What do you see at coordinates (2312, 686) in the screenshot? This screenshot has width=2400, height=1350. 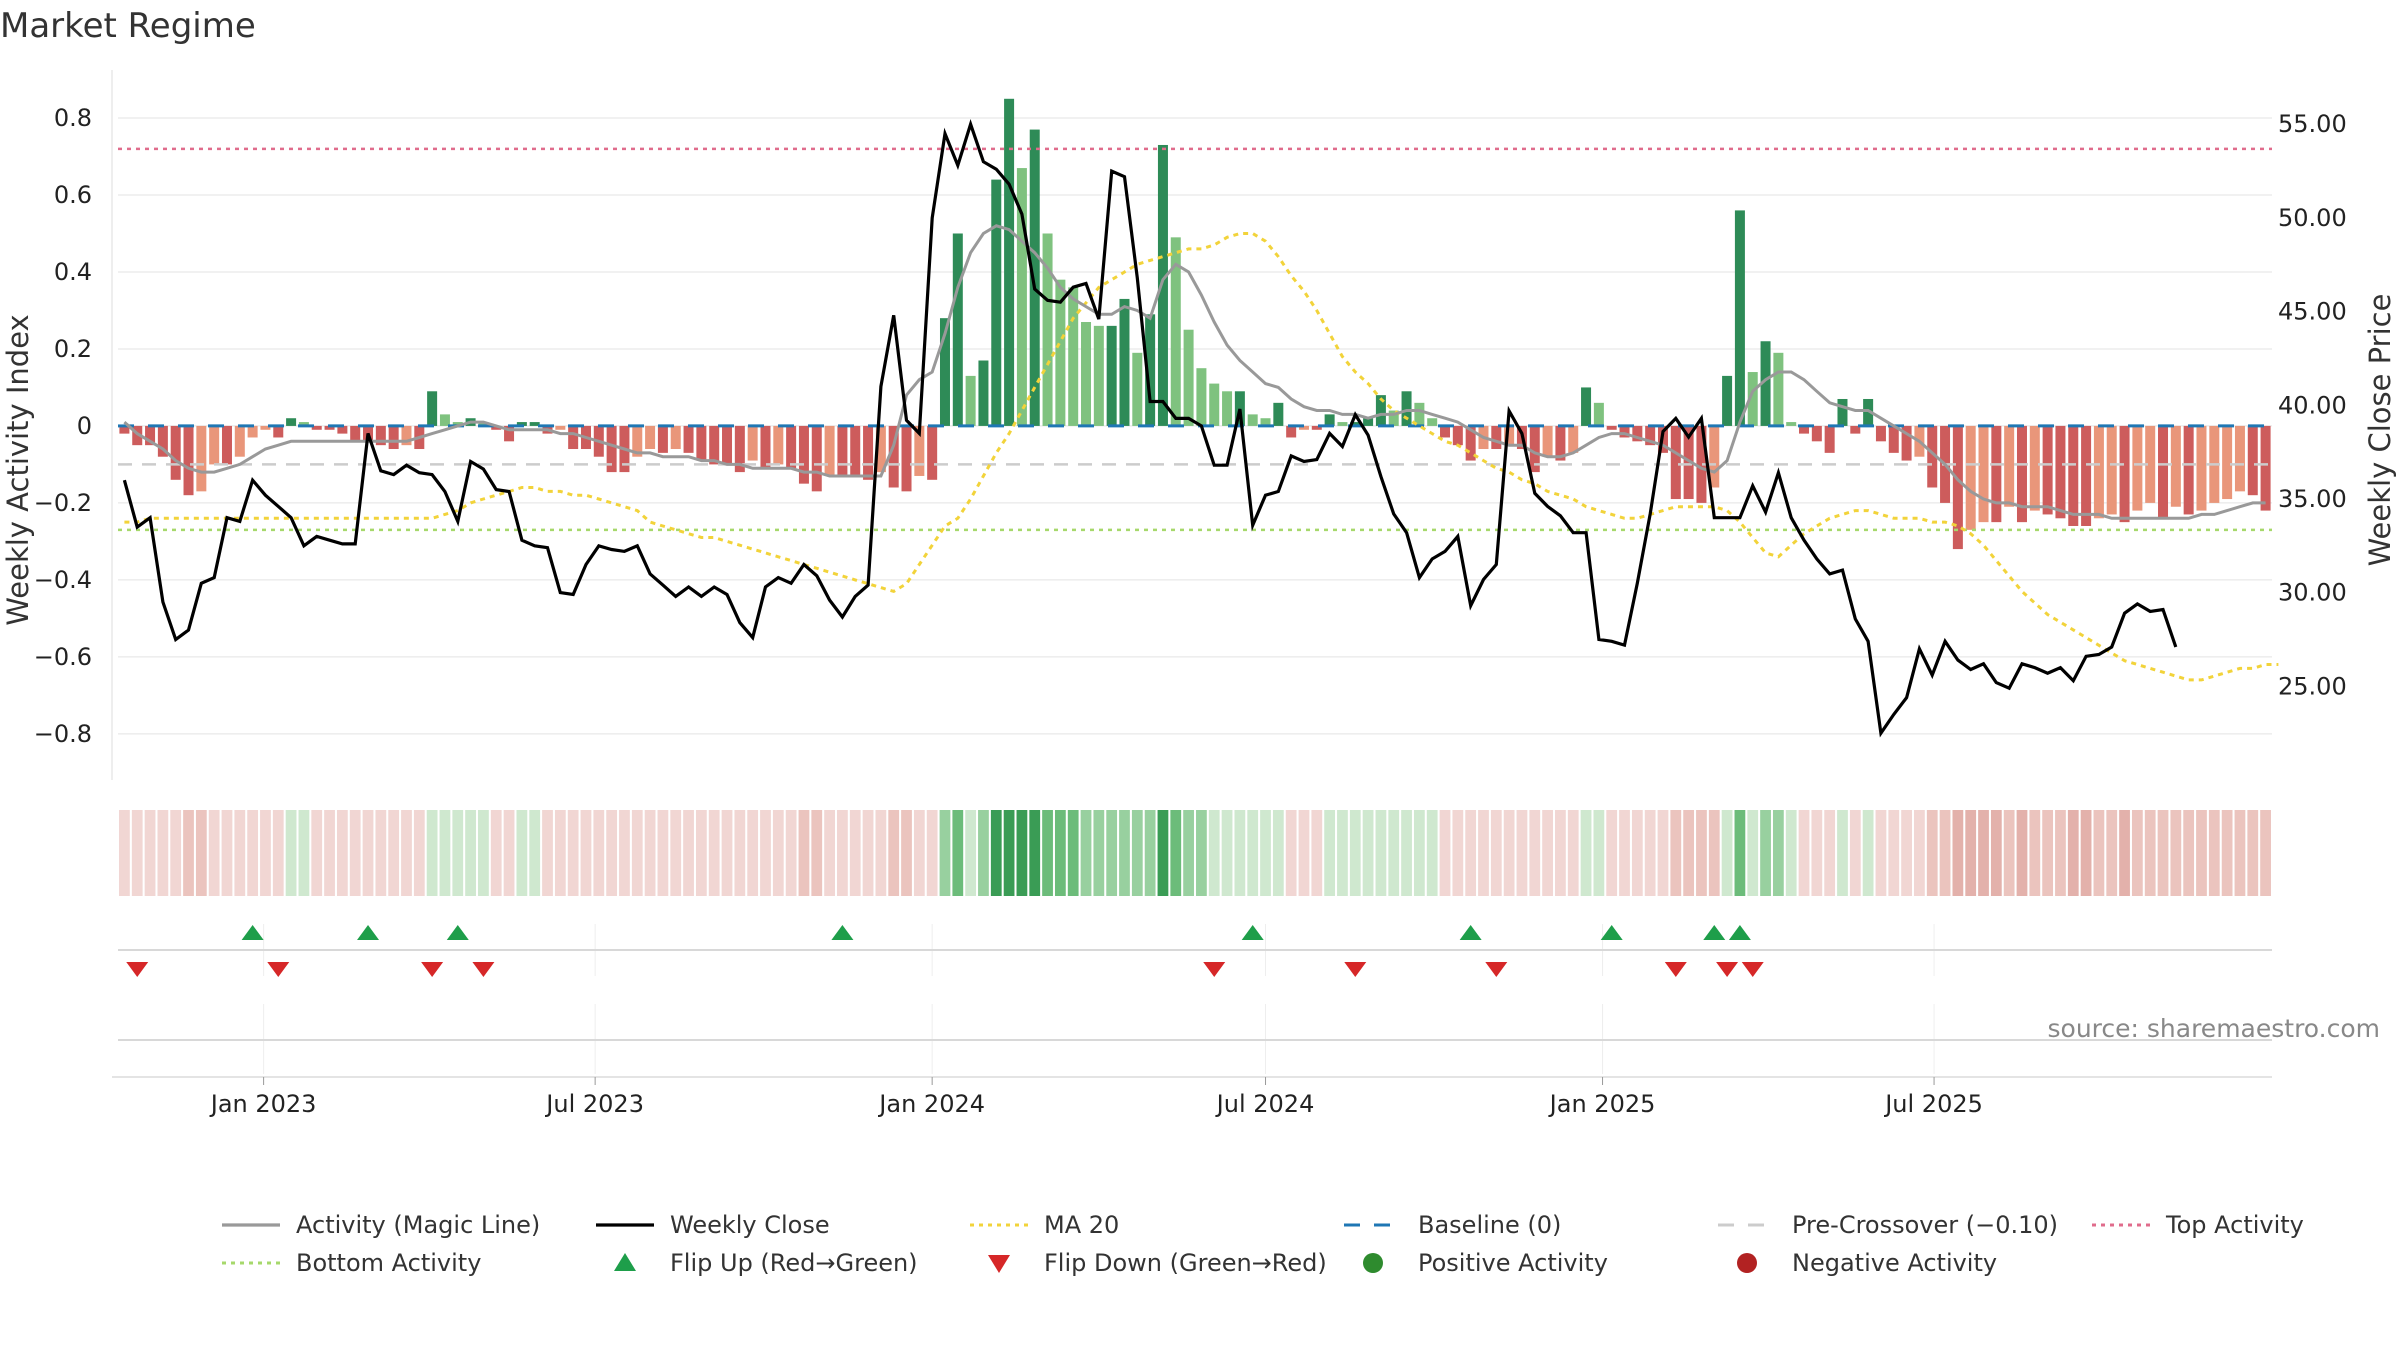 I see `y2-tick-label: 25.00` at bounding box center [2312, 686].